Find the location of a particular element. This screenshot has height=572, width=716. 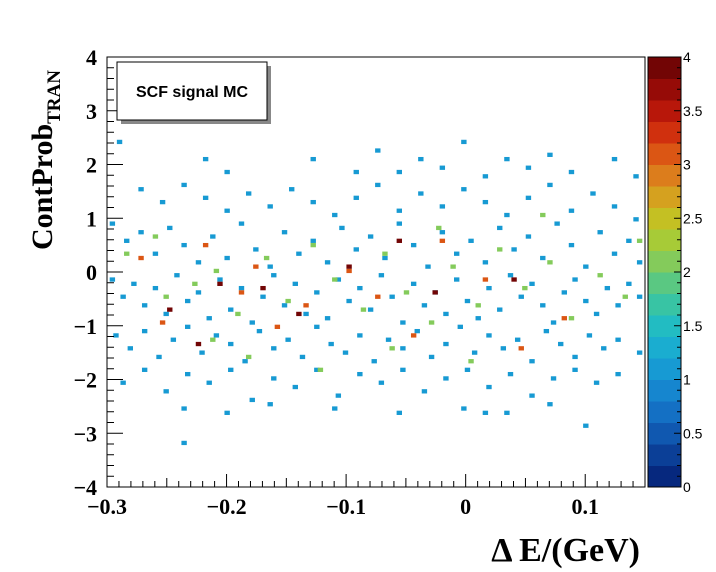

x-tick-label: 0.1 is located at coordinates (585, 506).